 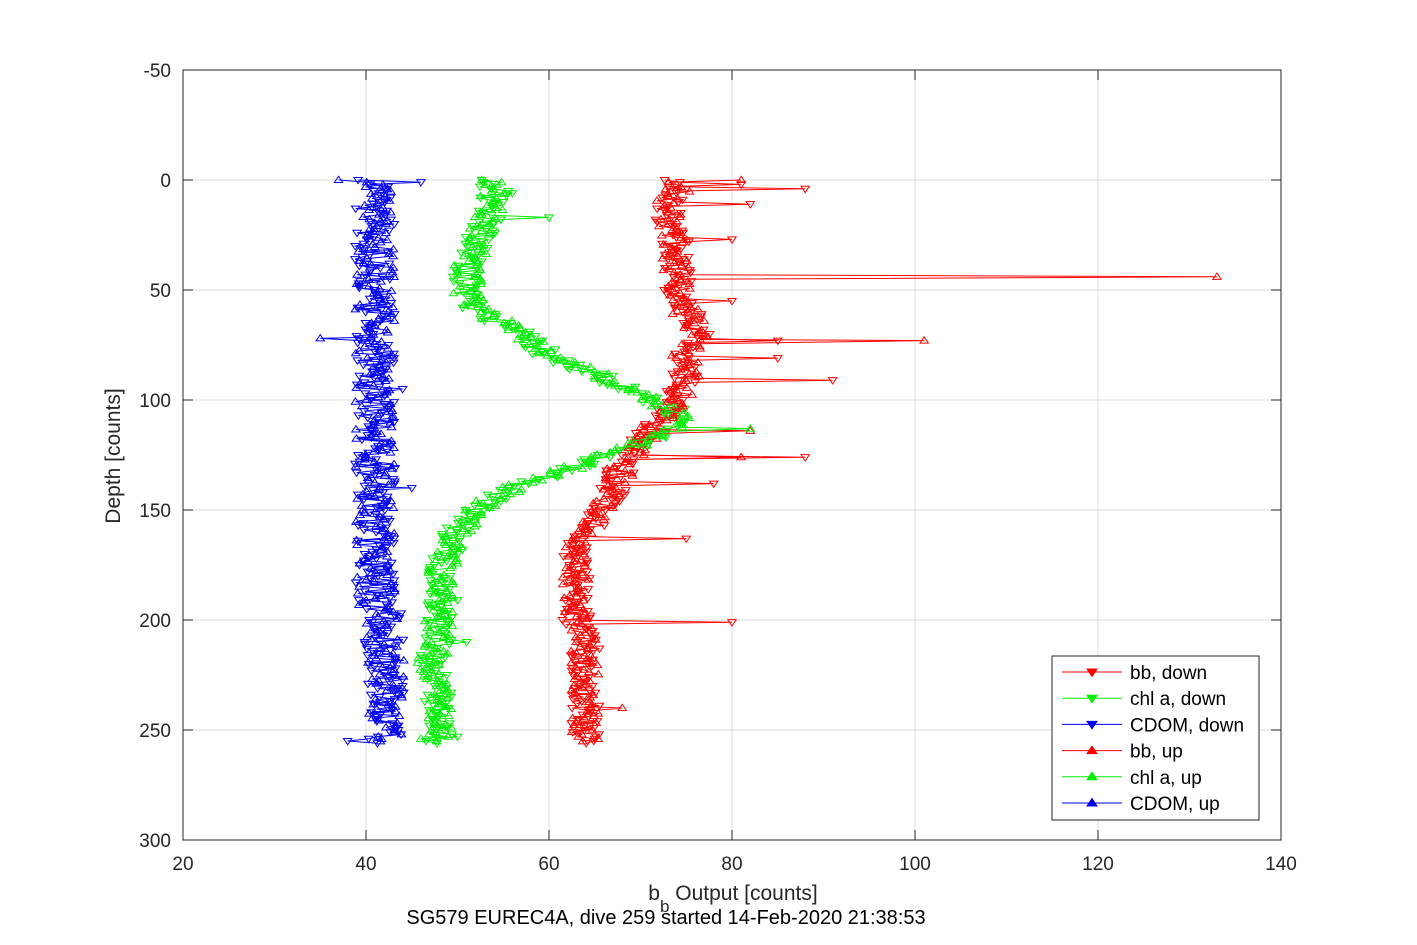 What do you see at coordinates (654, 893) in the screenshot?
I see `x-axis-label-main: b` at bounding box center [654, 893].